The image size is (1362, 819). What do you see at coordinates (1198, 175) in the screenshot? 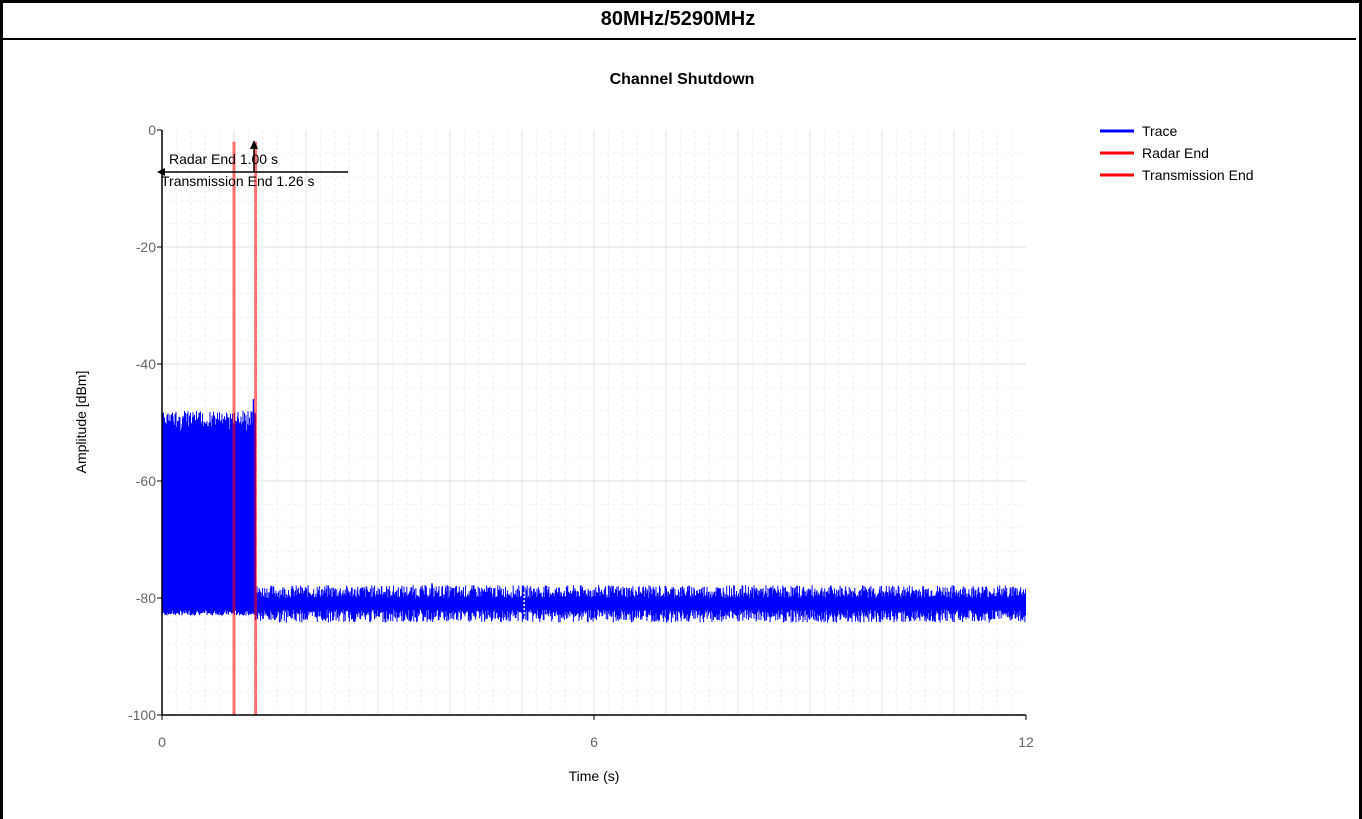
I see `legend-label-transmission-end: Transmission End` at bounding box center [1198, 175].